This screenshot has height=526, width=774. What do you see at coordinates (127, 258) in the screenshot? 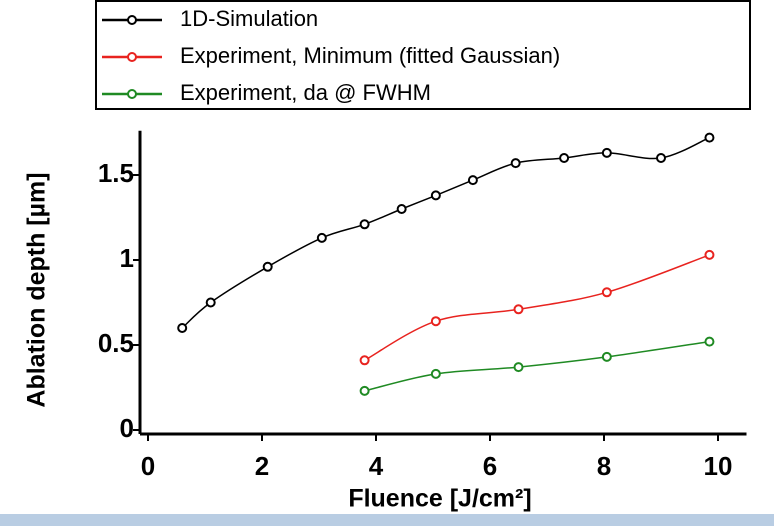
I see `y-tick-label: 1` at bounding box center [127, 258].